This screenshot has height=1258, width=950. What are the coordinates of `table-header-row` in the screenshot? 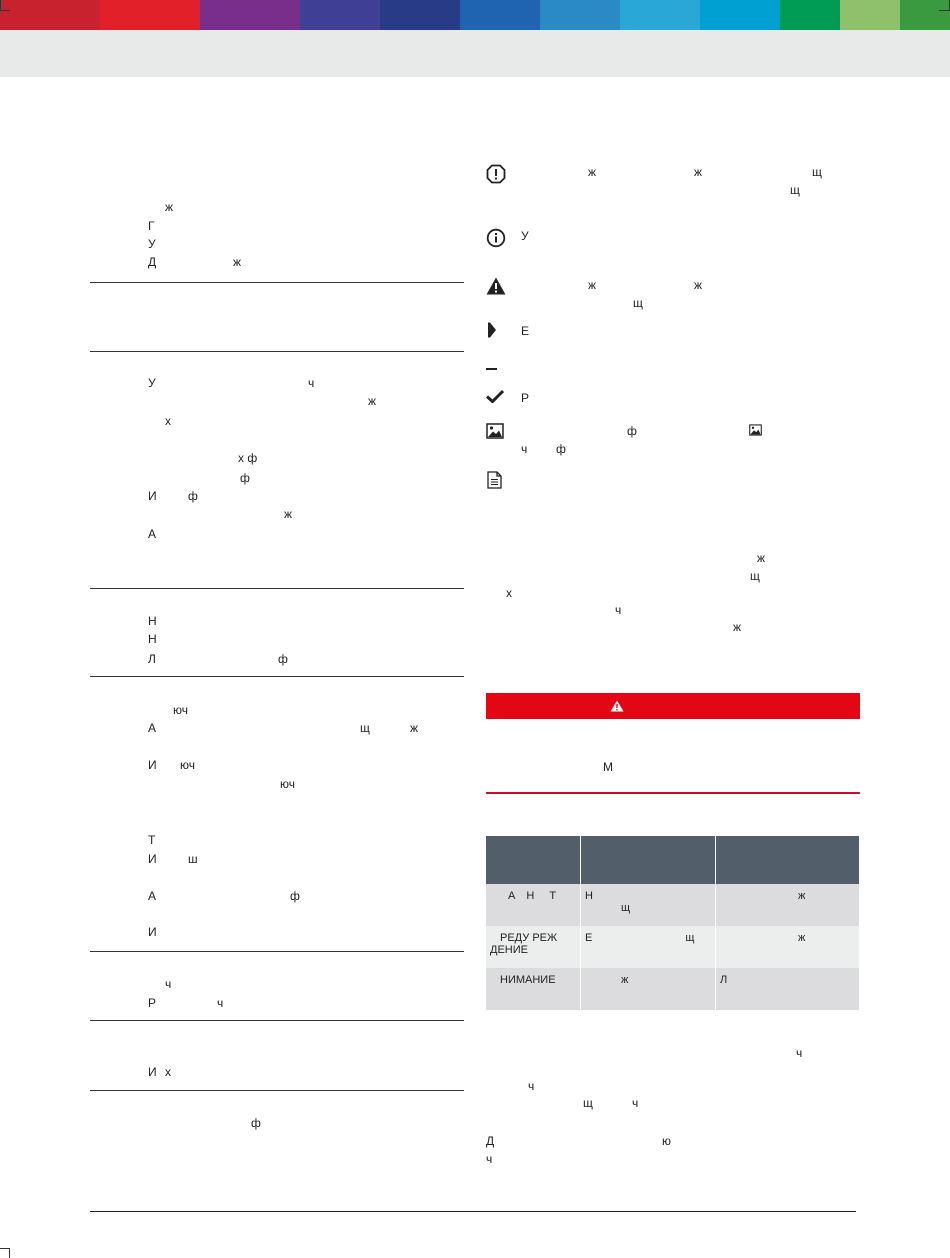 It's located at (673, 860).